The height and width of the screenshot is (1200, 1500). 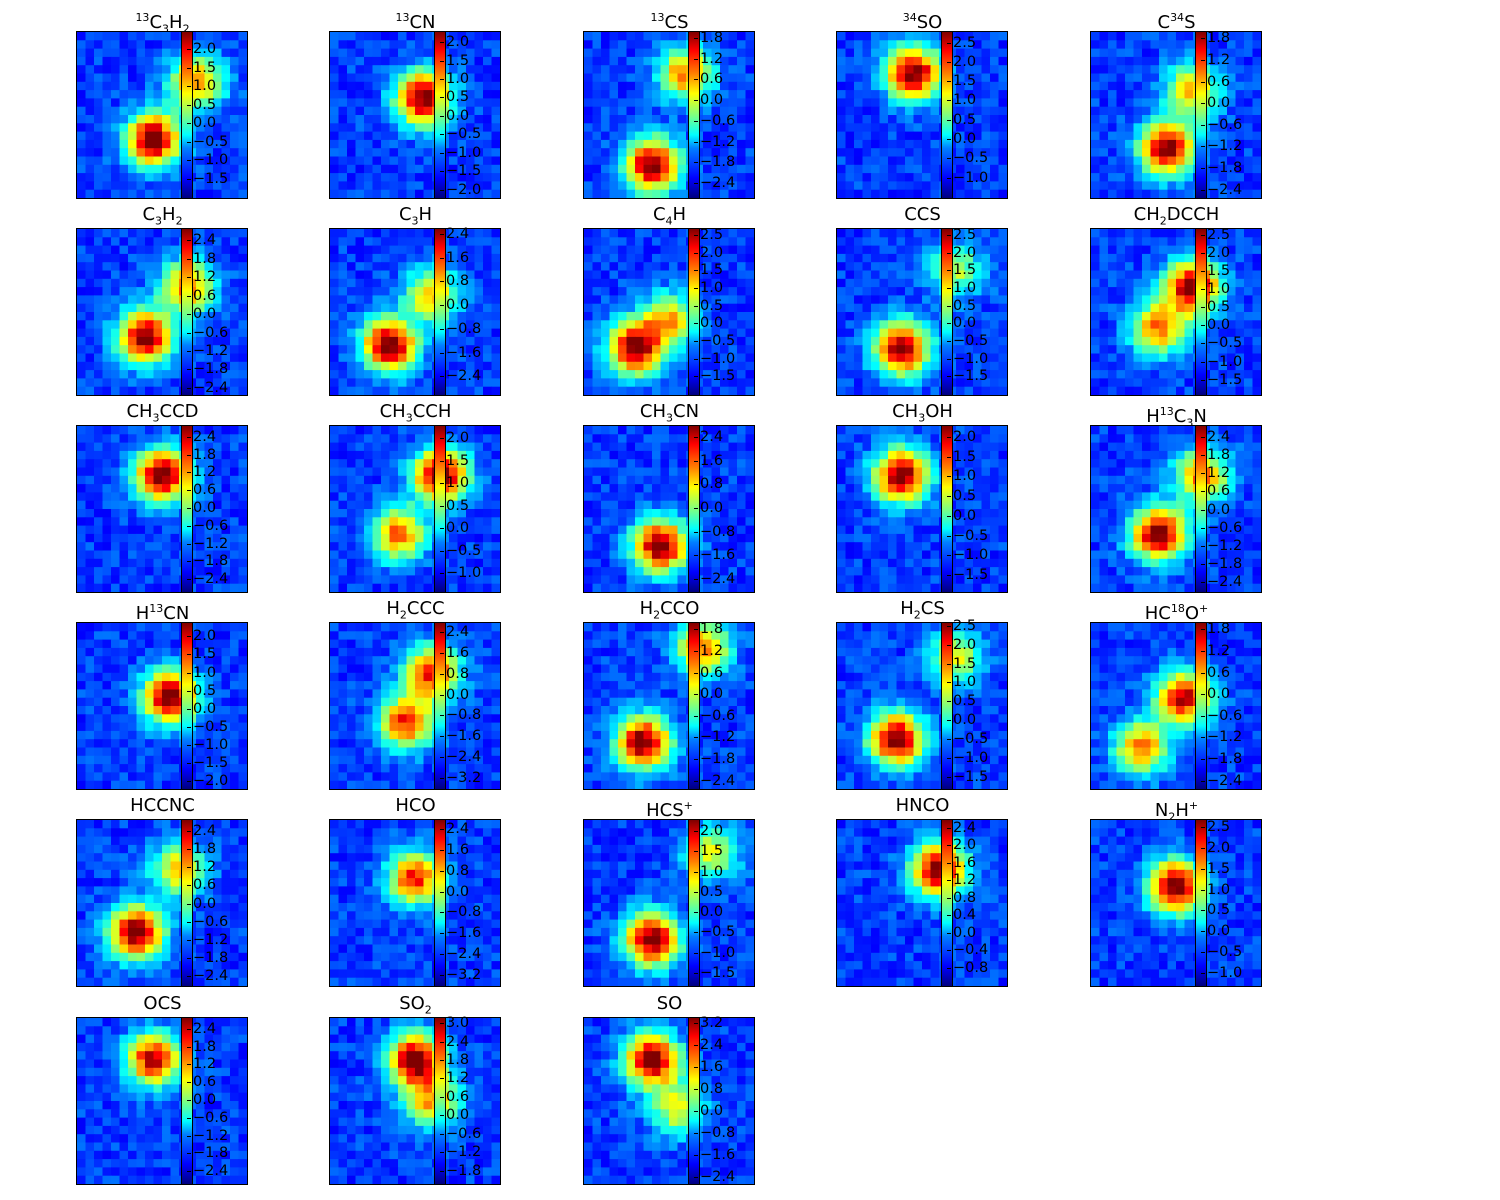 I want to click on colorbar-tick-label: 1.5, so click(x=708, y=270).